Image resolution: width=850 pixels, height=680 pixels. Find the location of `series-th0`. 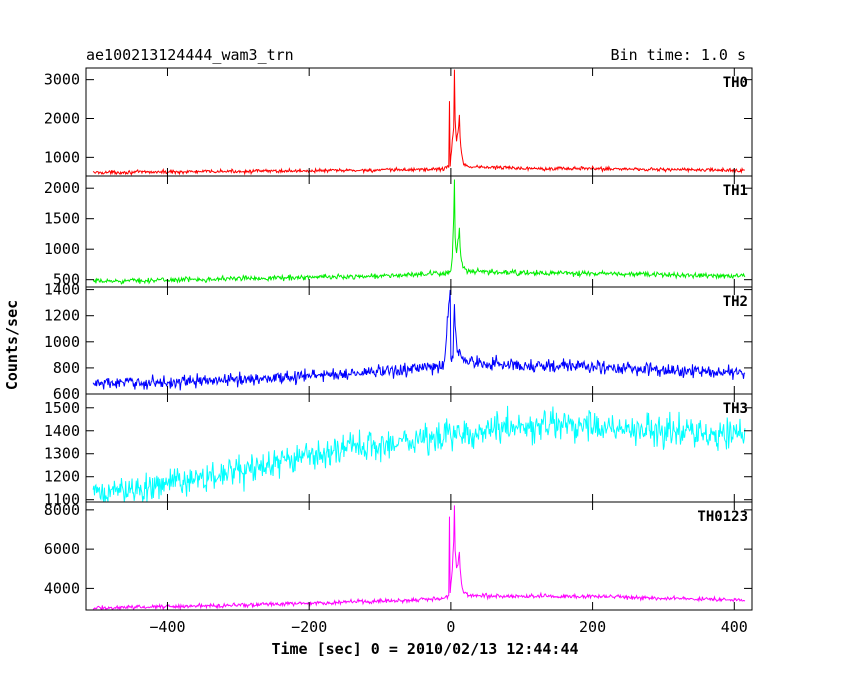

series-th0 is located at coordinates (418, 122).